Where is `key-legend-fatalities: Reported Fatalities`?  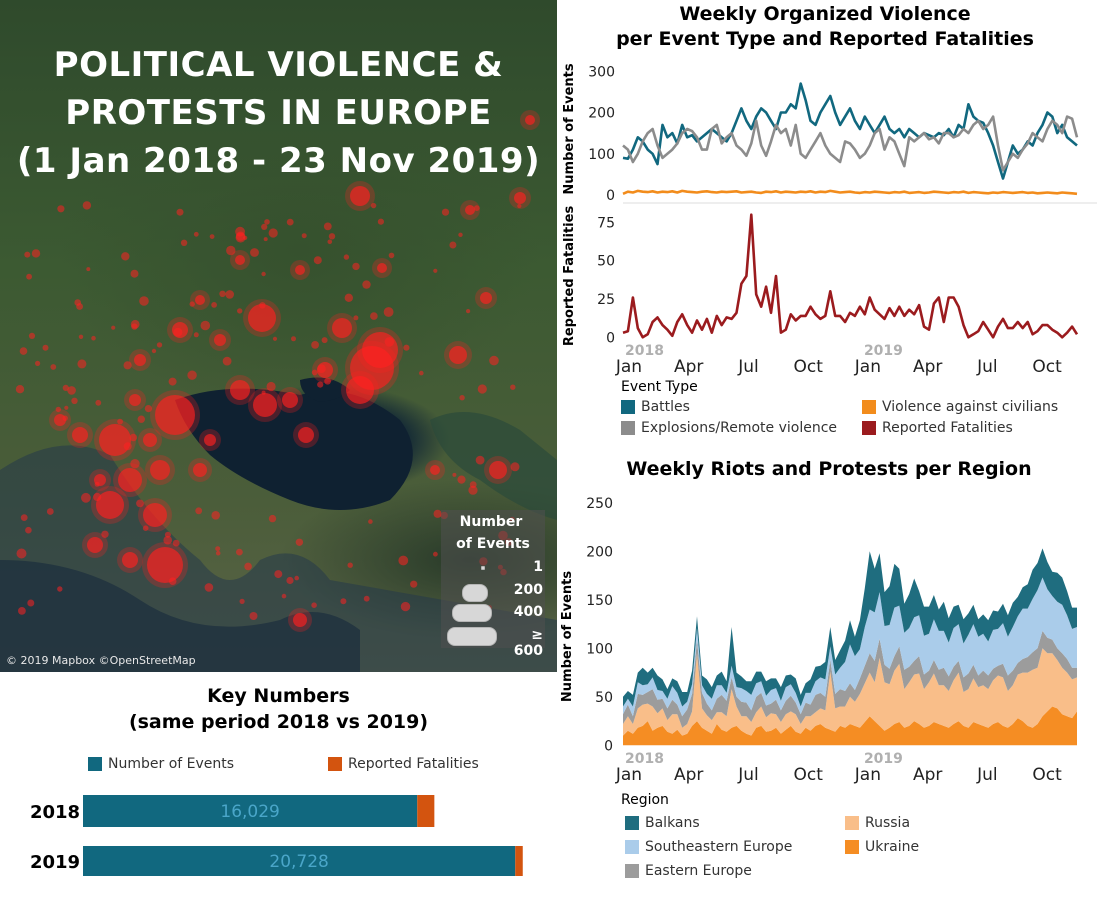
key-legend-fatalities: Reported Fatalities is located at coordinates (403, 764).